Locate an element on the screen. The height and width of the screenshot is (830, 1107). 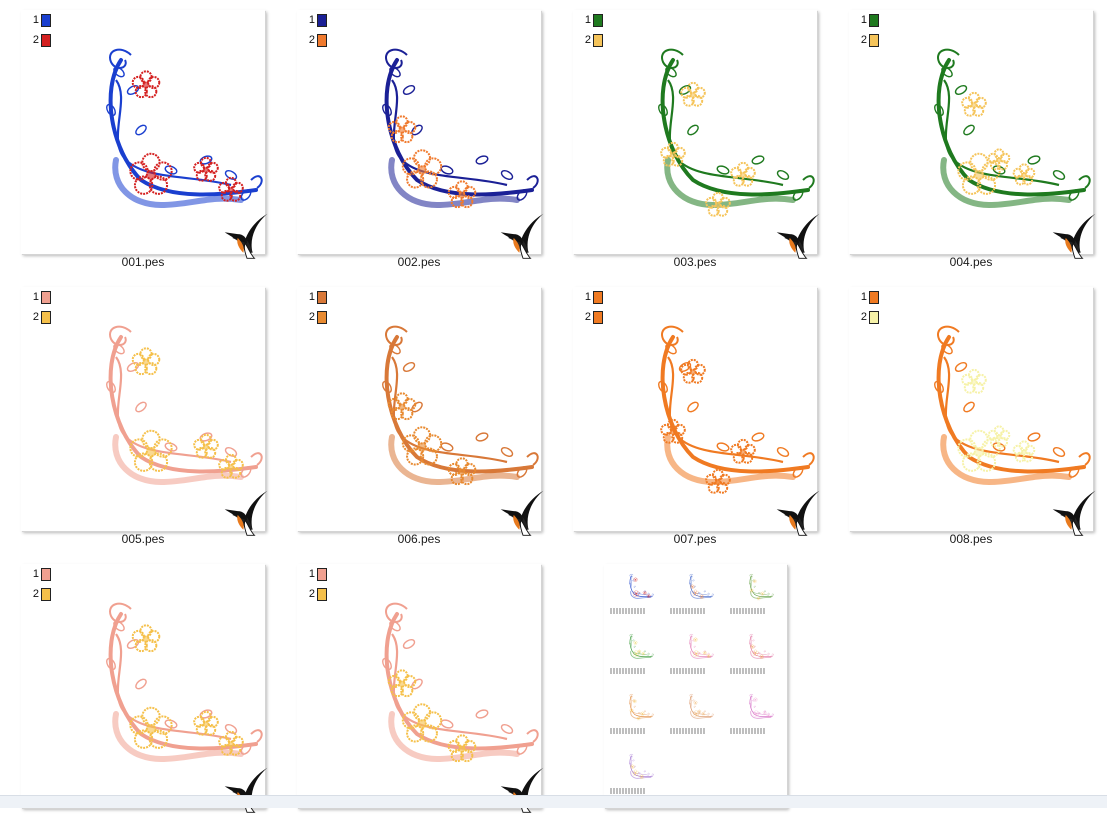
file-name-label: 005.pes is located at coordinates (143, 539).